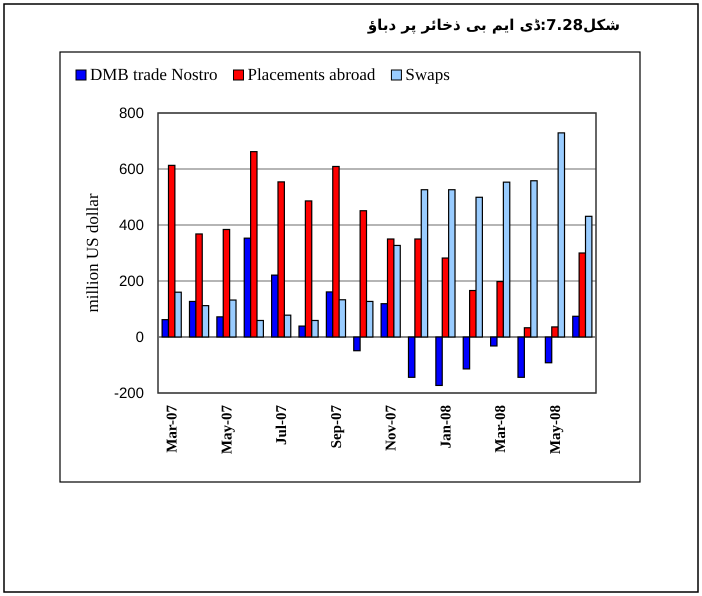 The width and height of the screenshot is (702, 596). What do you see at coordinates (131, 281) in the screenshot?
I see `y-tick-label: 200` at bounding box center [131, 281].